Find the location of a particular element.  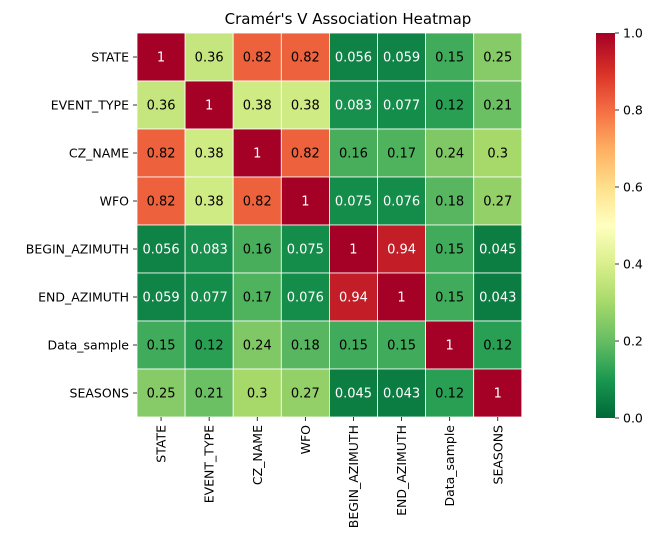

x-tick-label: EVENT_TYPE is located at coordinates (209, 464).